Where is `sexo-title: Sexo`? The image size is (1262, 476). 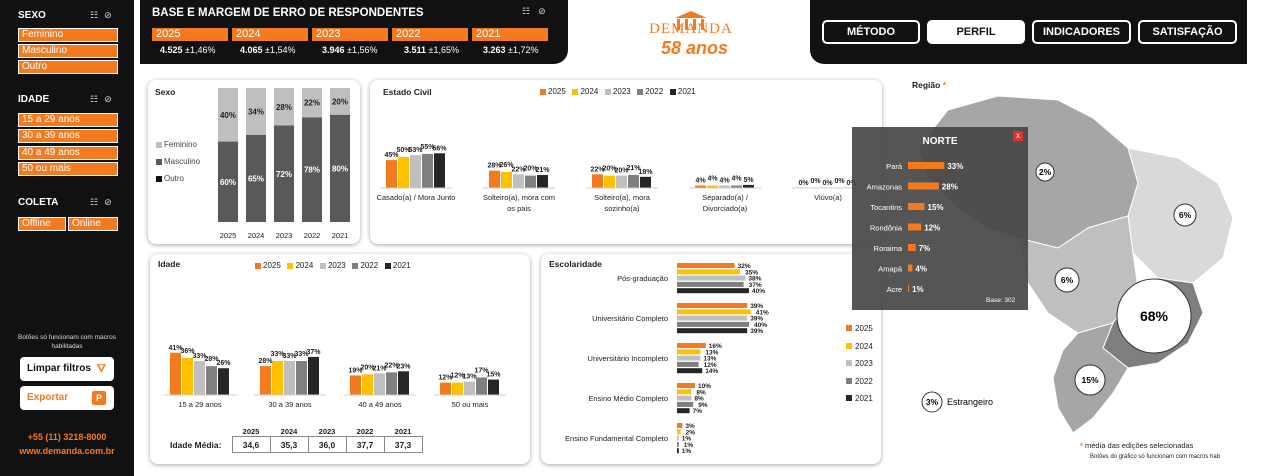
sexo-title: Sexo is located at coordinates (165, 92).